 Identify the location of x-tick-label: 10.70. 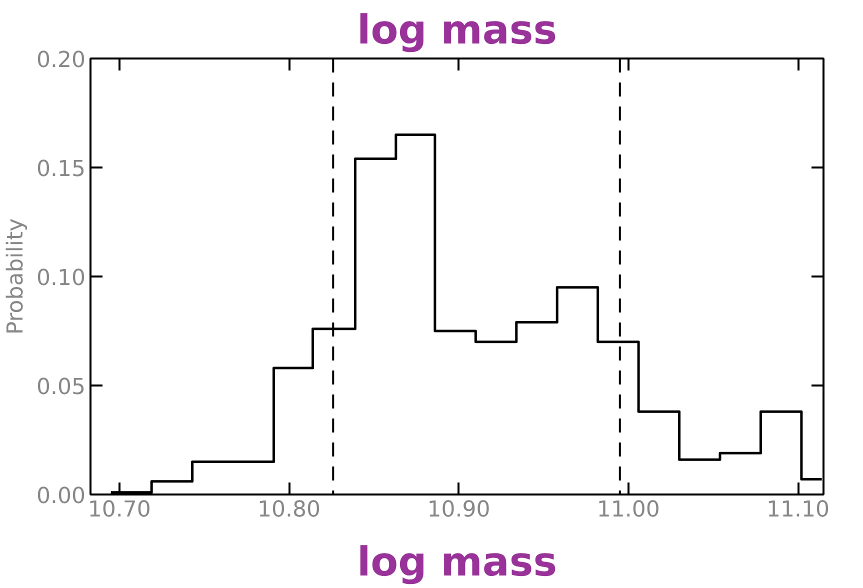
(119, 510).